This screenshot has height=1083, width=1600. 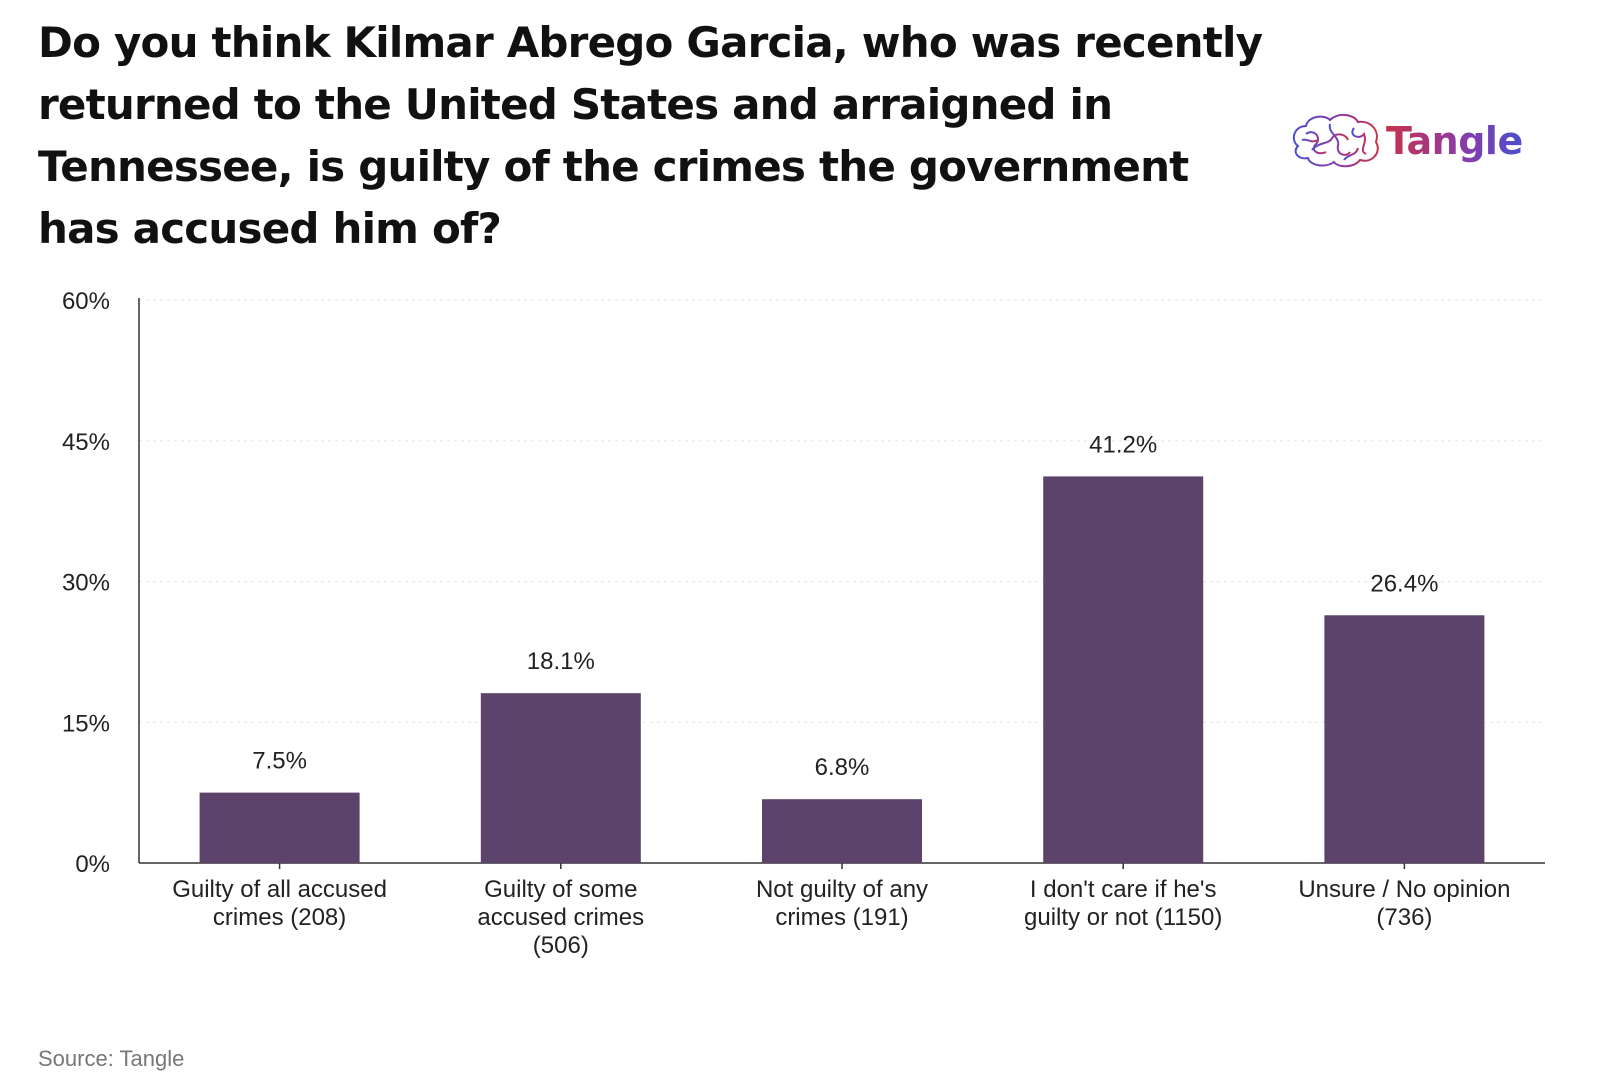 I want to click on brain-logo-icon, so click(x=1335, y=141).